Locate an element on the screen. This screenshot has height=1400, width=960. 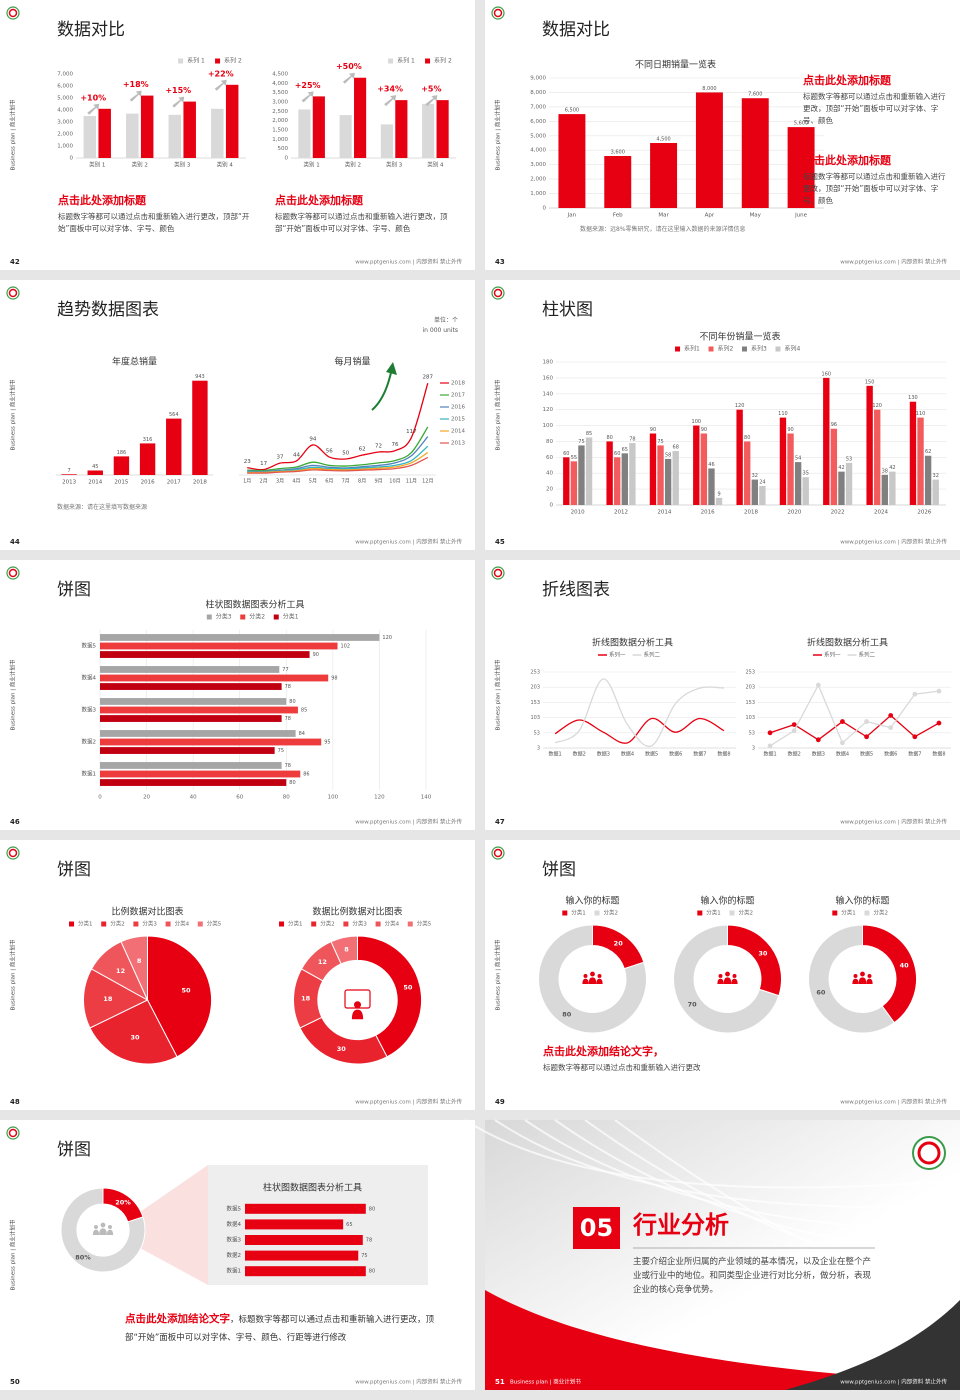
y-tick-label: 203 is located at coordinates (535, 688).